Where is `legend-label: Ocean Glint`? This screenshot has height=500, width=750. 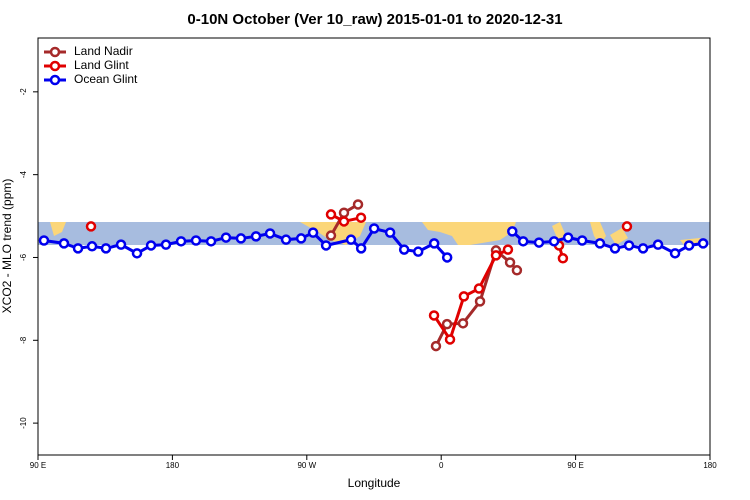
legend-label: Ocean Glint is located at coordinates (106, 79).